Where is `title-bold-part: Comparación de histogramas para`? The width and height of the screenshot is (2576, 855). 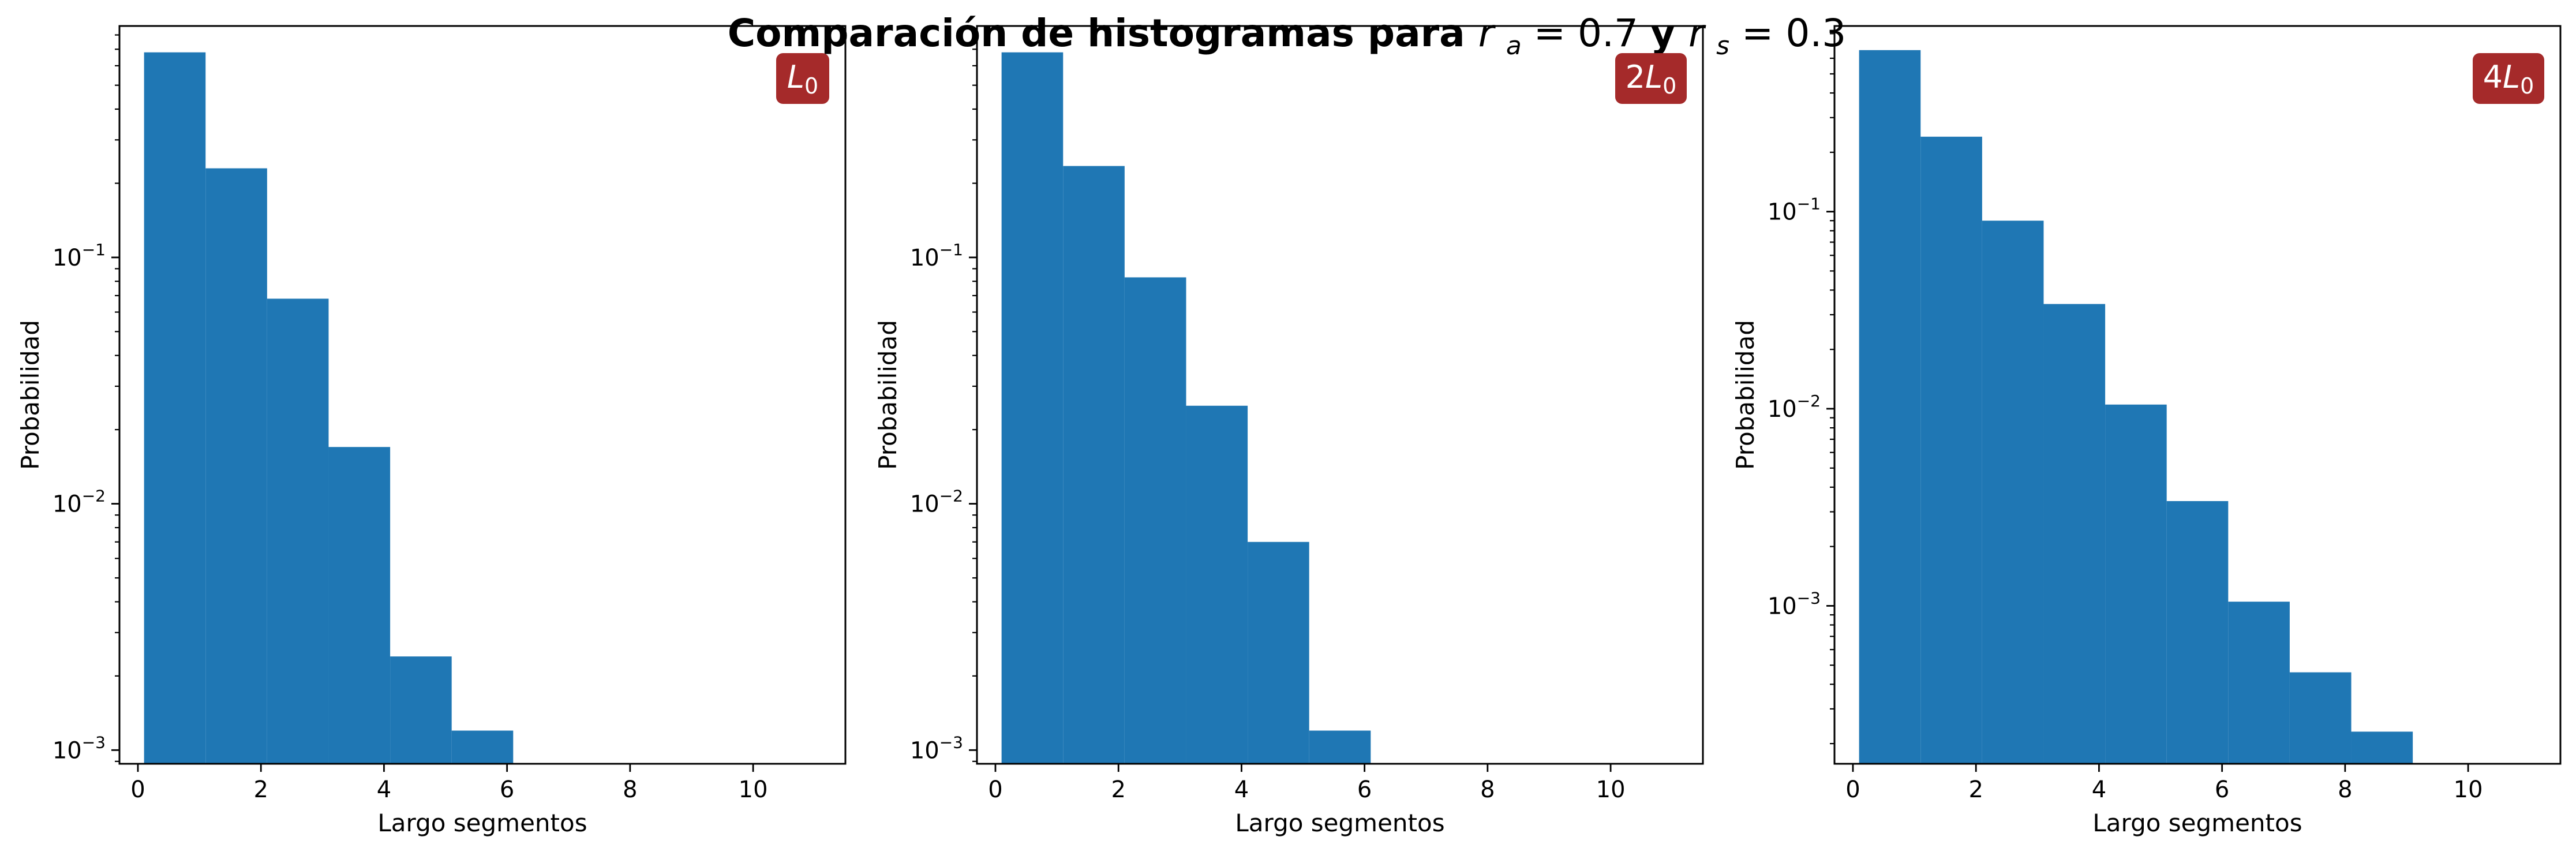 title-bold-part: Comparación de histogramas para is located at coordinates (1103, 33).